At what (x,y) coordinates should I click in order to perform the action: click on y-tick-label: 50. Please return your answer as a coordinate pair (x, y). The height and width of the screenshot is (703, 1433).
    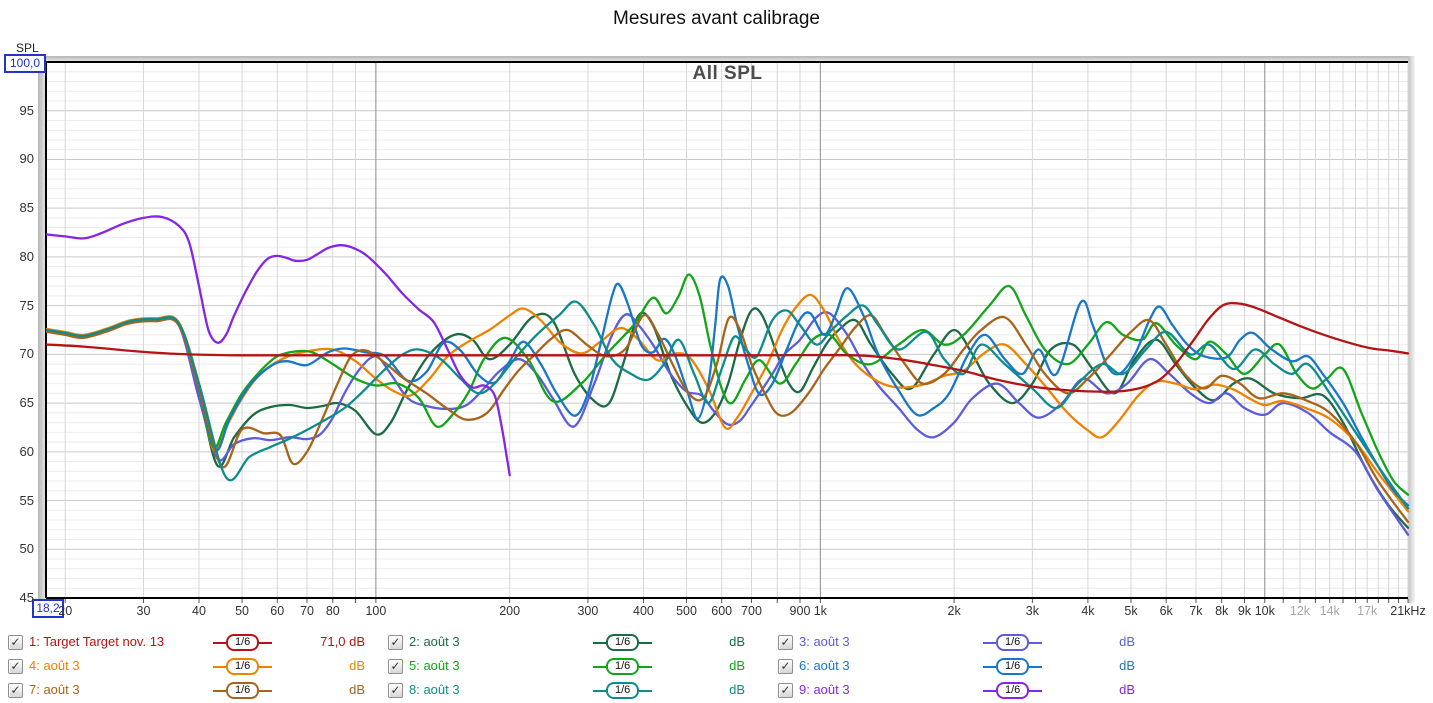
    Looking at the image, I should click on (26, 549).